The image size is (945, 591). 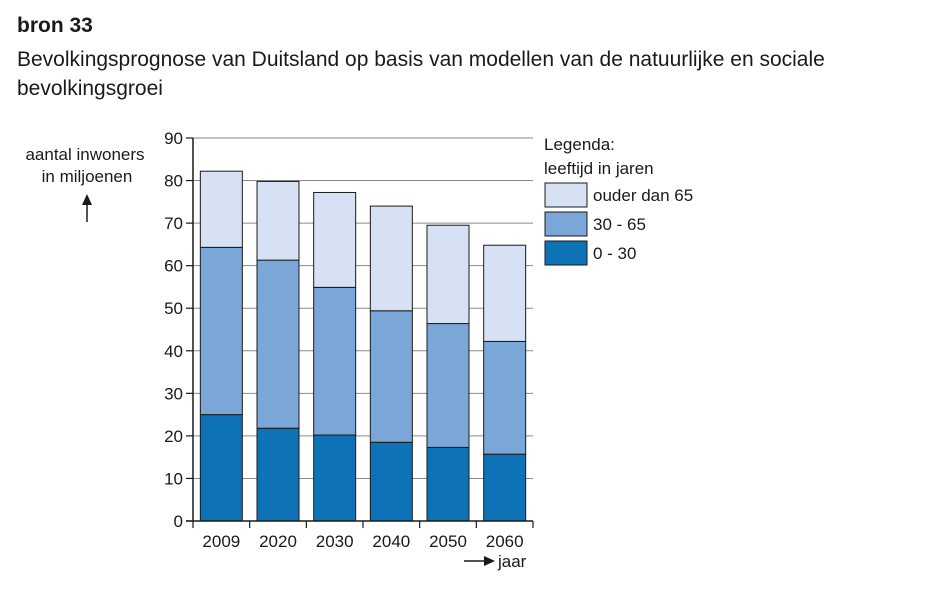 What do you see at coordinates (173, 181) in the screenshot?
I see `y-tick-label: 80` at bounding box center [173, 181].